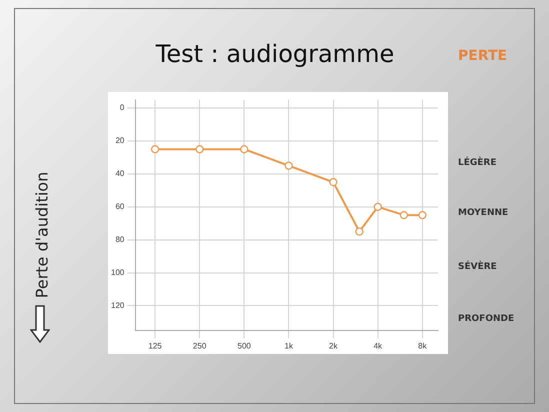  What do you see at coordinates (155, 345) in the screenshot?
I see `x-tick-label: 125` at bounding box center [155, 345].